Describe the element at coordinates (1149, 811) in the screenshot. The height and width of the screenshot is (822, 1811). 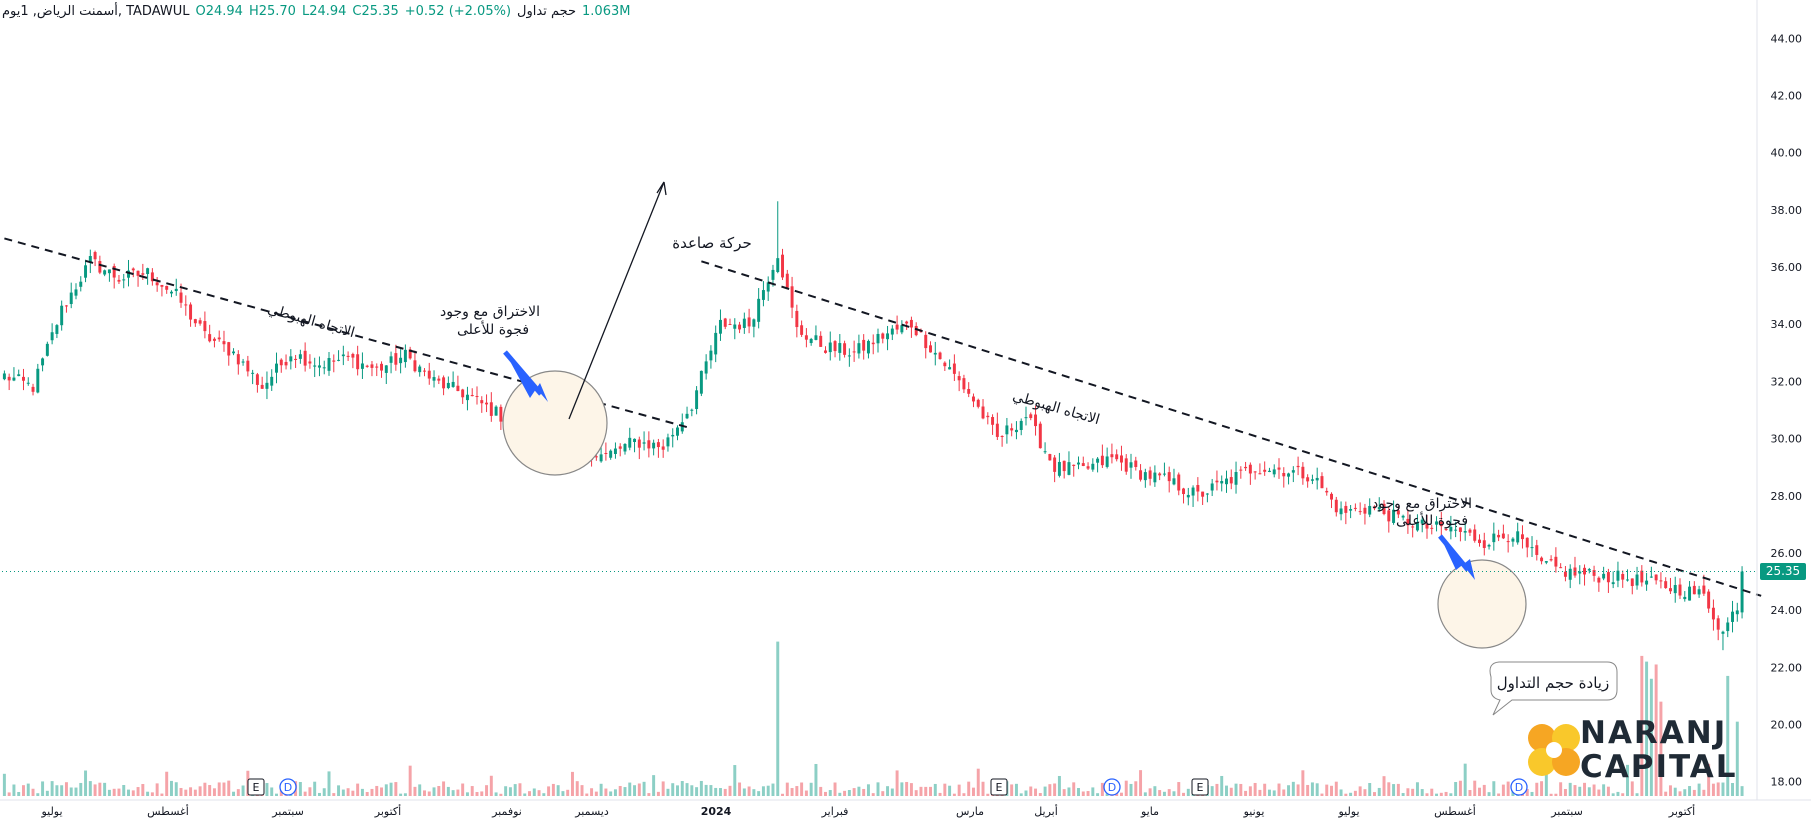
I see `time-tick-label: مايو` at that location.